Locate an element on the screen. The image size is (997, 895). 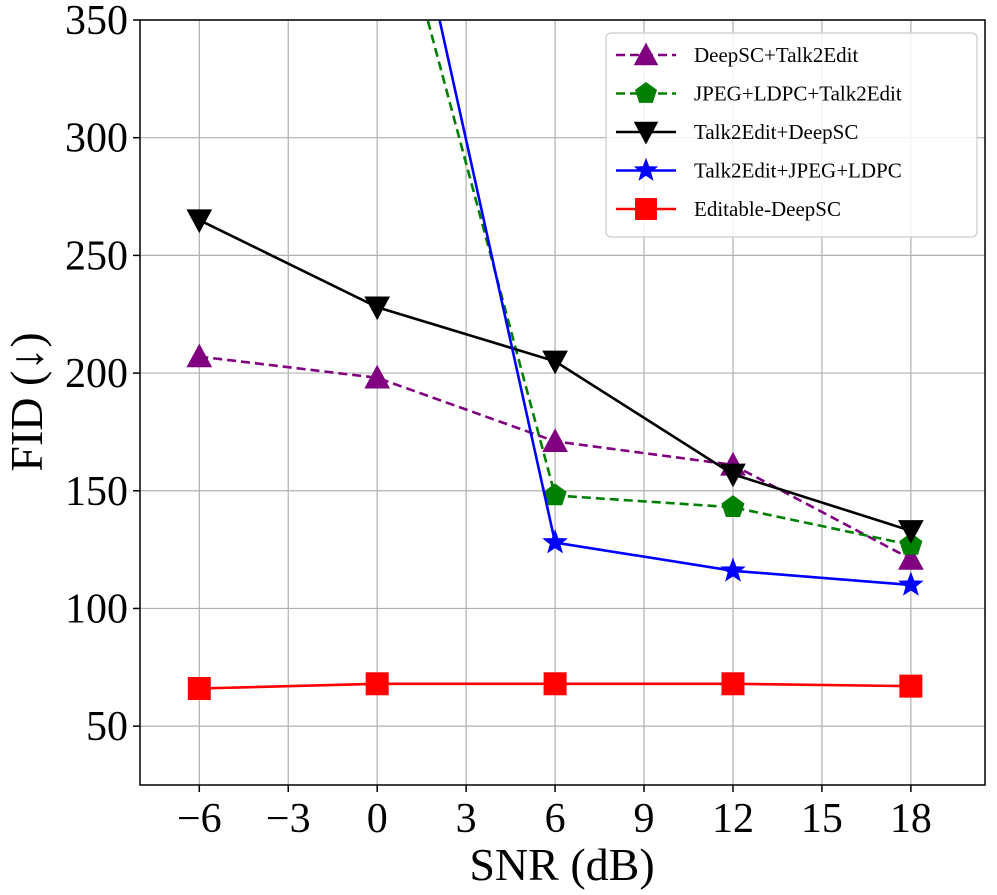
legend-item-talk2edit-deepsc: Talk2Edit+DeepSC is located at coordinates (737, 132).